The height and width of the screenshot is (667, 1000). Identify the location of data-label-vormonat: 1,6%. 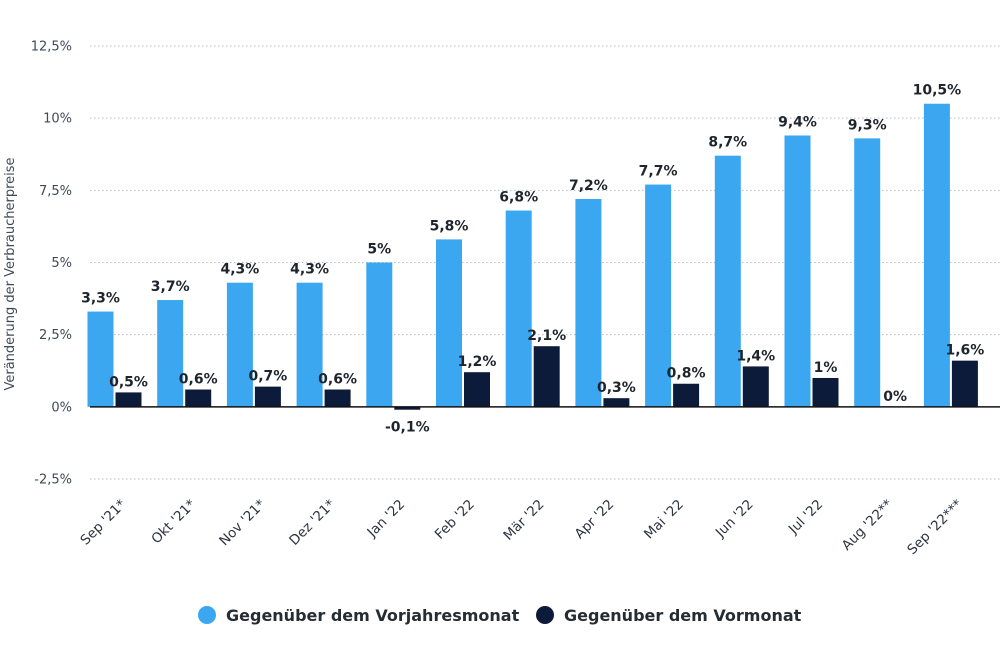
(964, 351).